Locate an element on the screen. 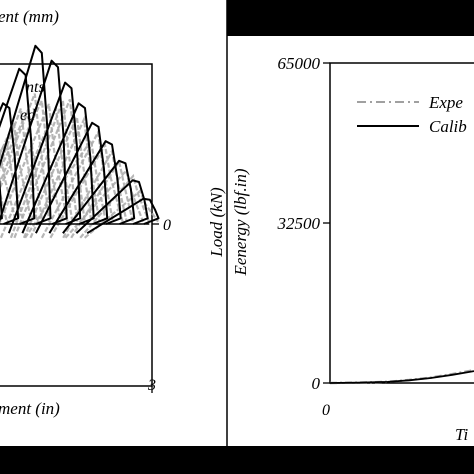  right-x-axis-label: Ti is located at coordinates (462, 434).